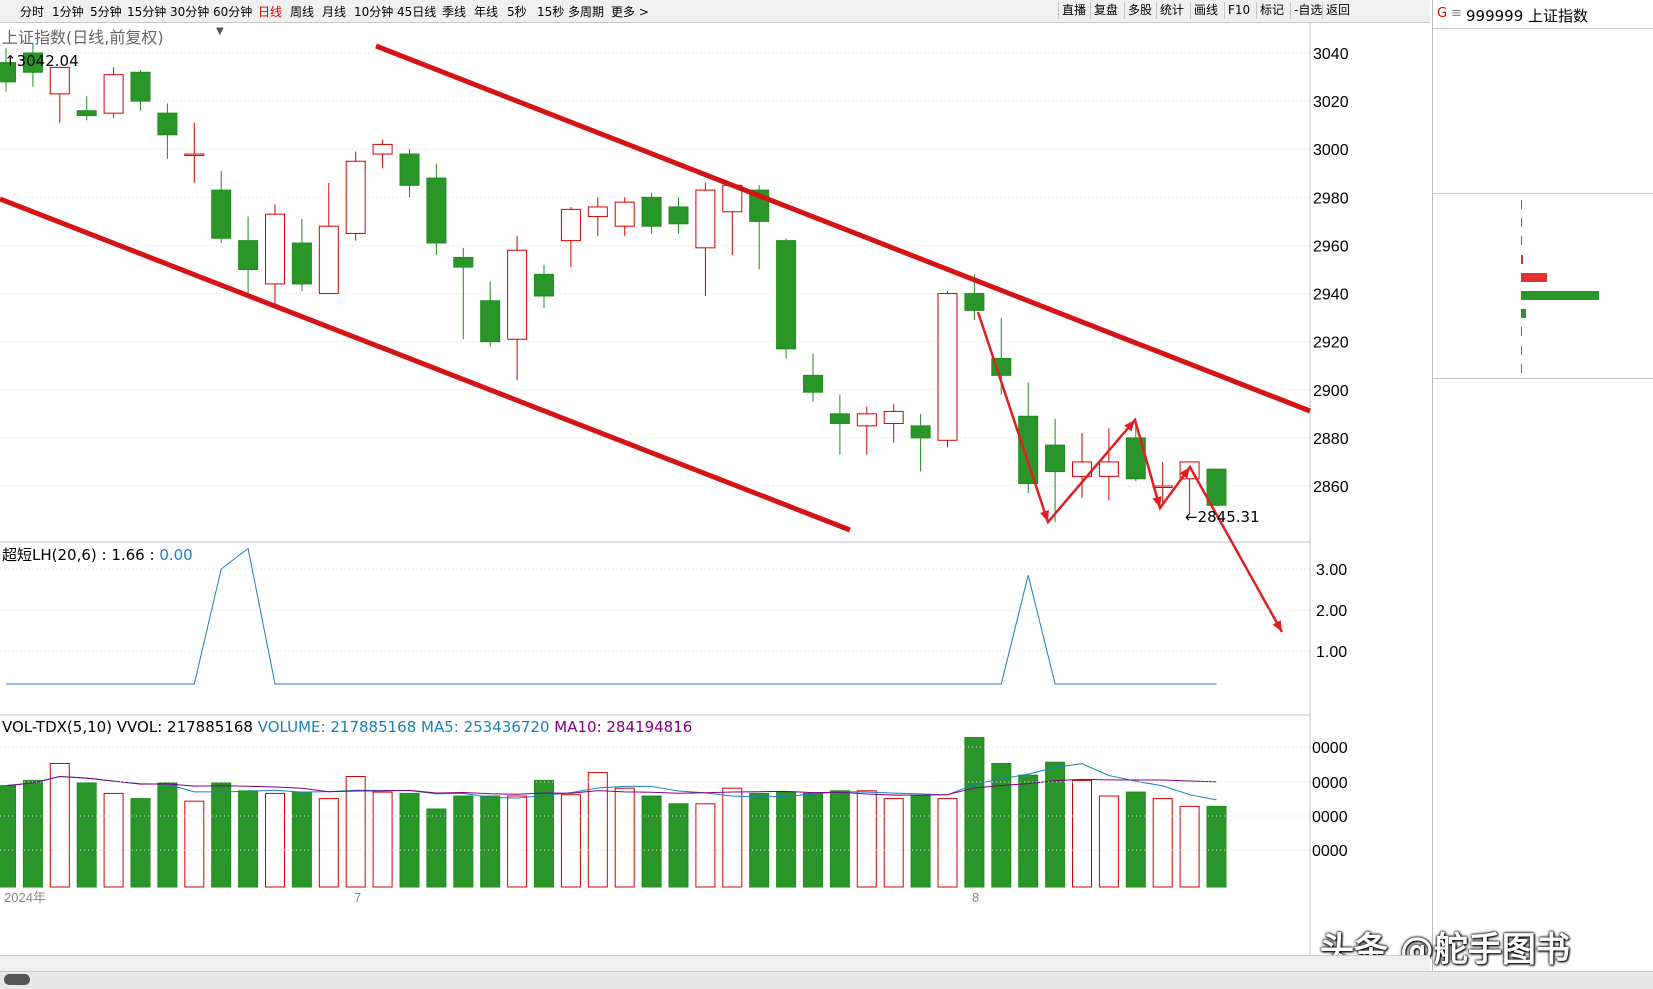 The height and width of the screenshot is (989, 1653). I want to click on period-tab-9: 10分钟, so click(374, 12).